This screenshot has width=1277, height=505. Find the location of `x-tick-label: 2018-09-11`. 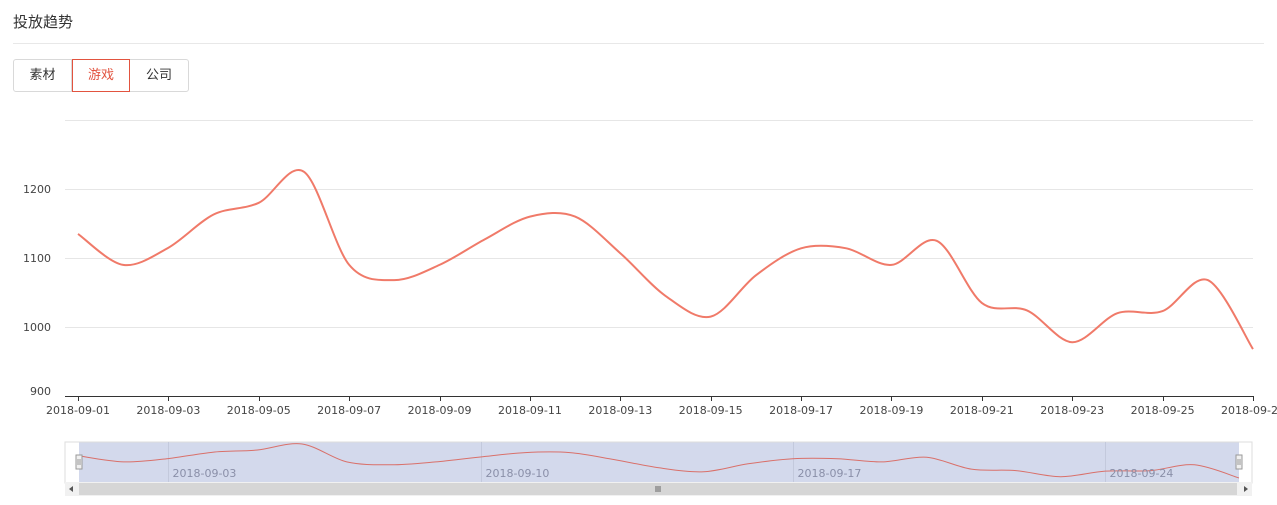

x-tick-label: 2018-09-11 is located at coordinates (530, 410).